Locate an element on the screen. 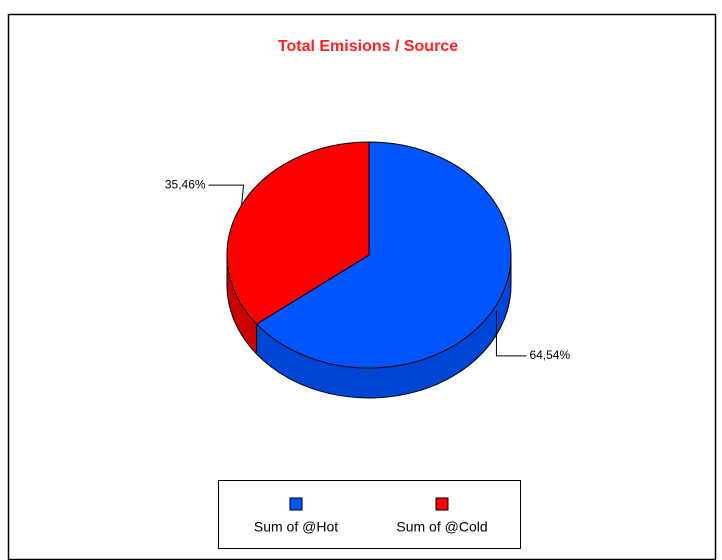 Image resolution: width=722 pixels, height=560 pixels. data-label: 35,46% is located at coordinates (185, 184).